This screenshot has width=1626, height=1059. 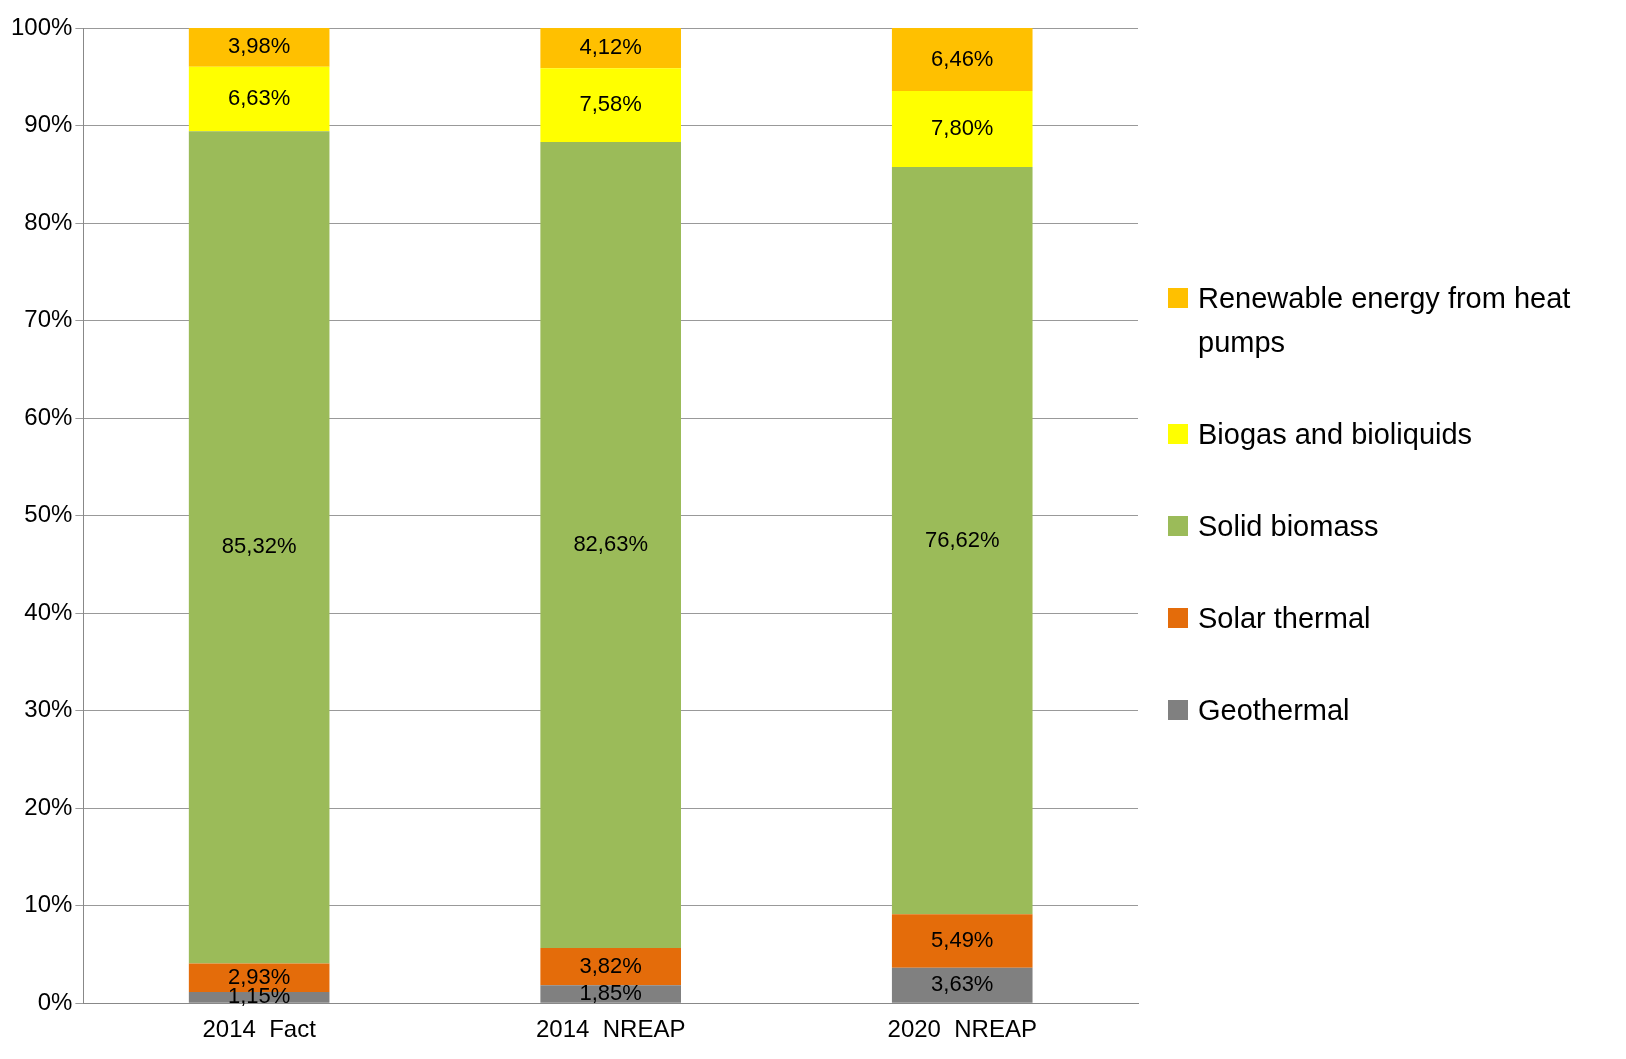 I want to click on y-tick-label: 90%, so click(x=48, y=124).